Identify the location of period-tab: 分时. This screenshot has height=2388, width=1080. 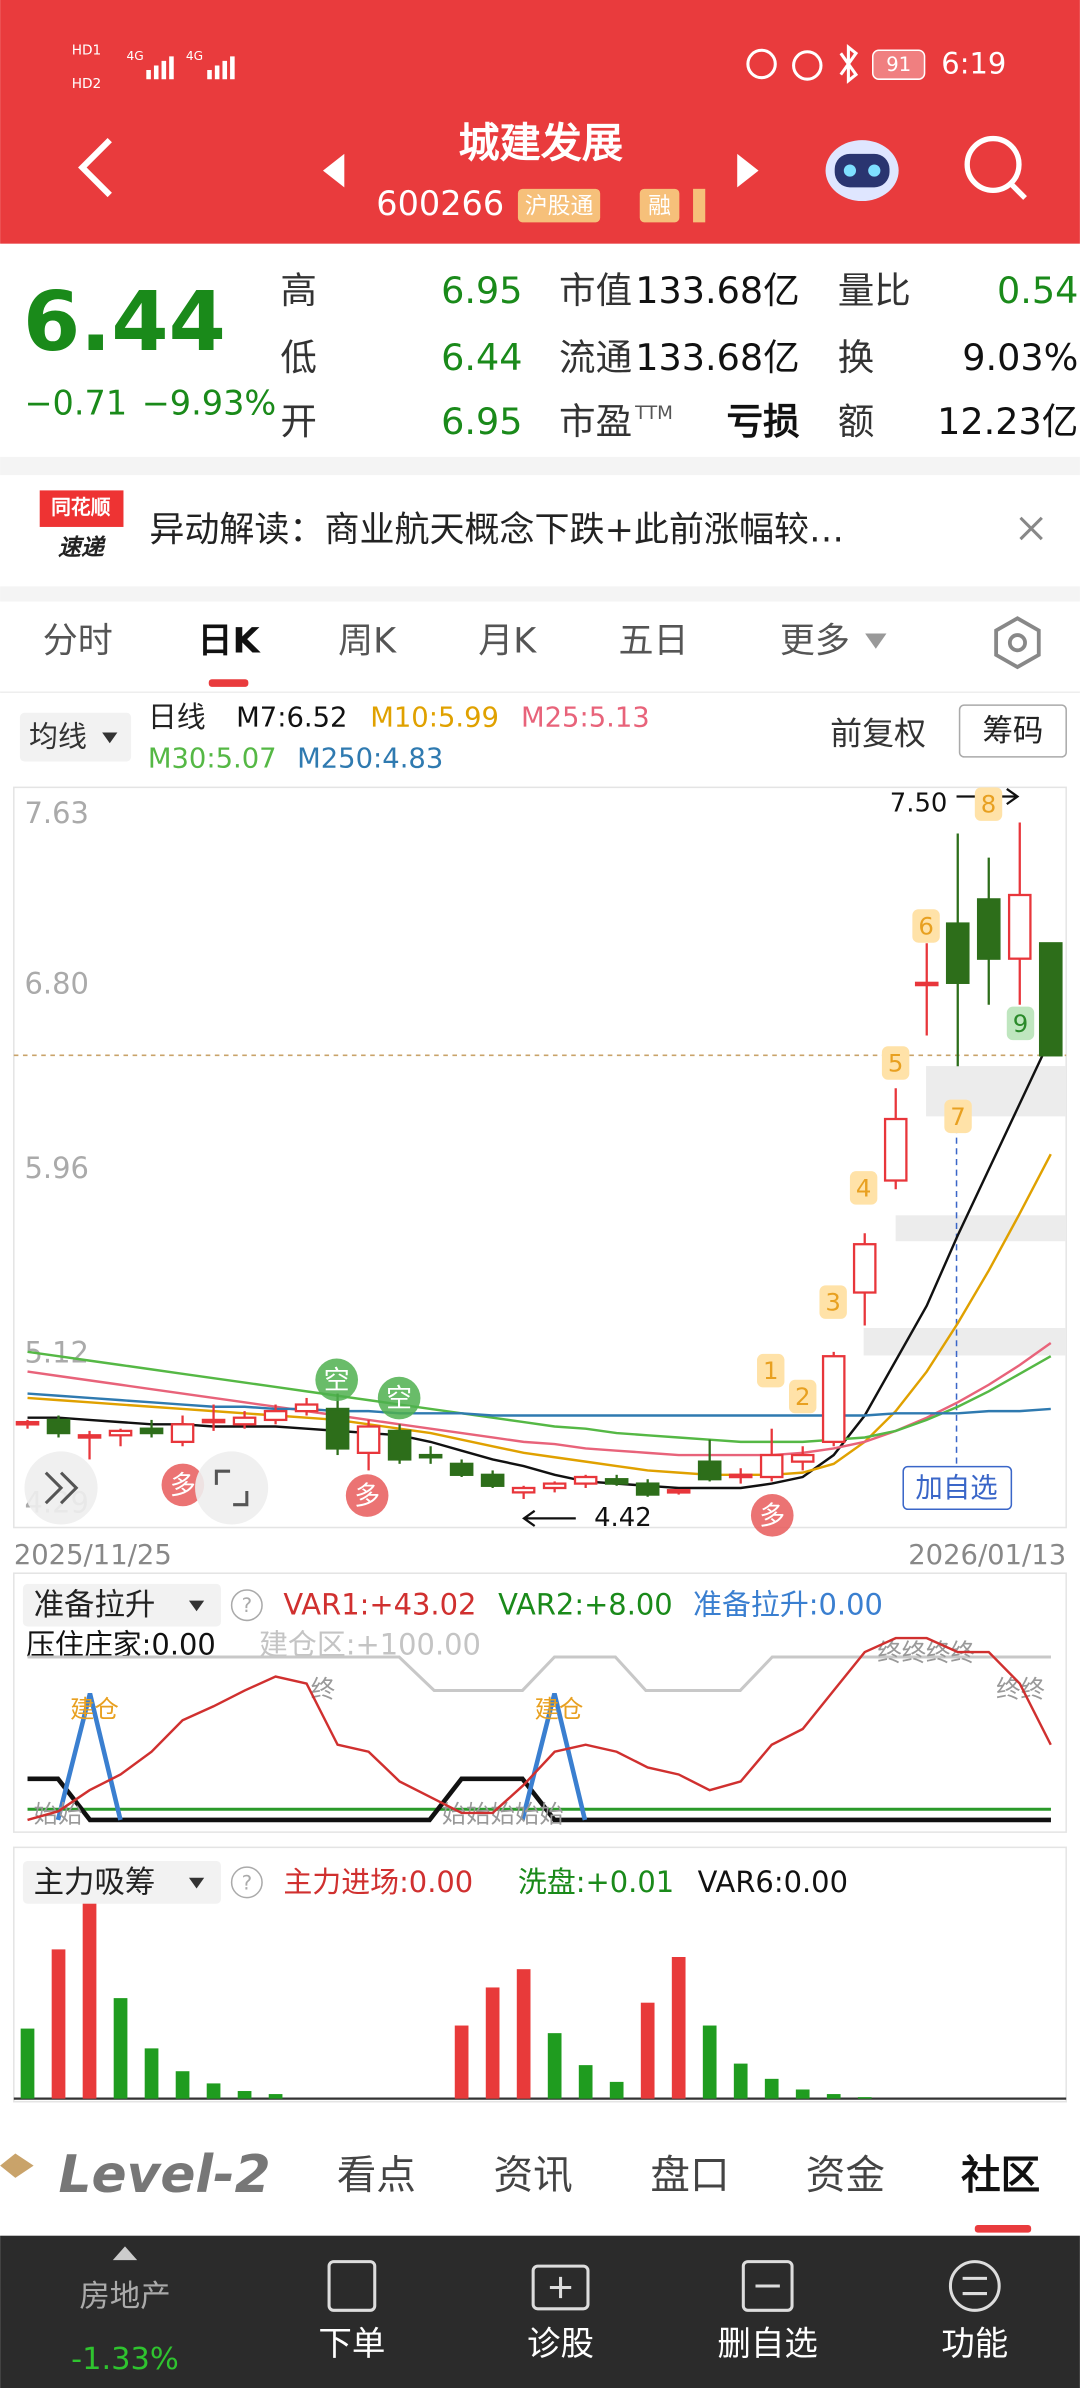
(78, 641).